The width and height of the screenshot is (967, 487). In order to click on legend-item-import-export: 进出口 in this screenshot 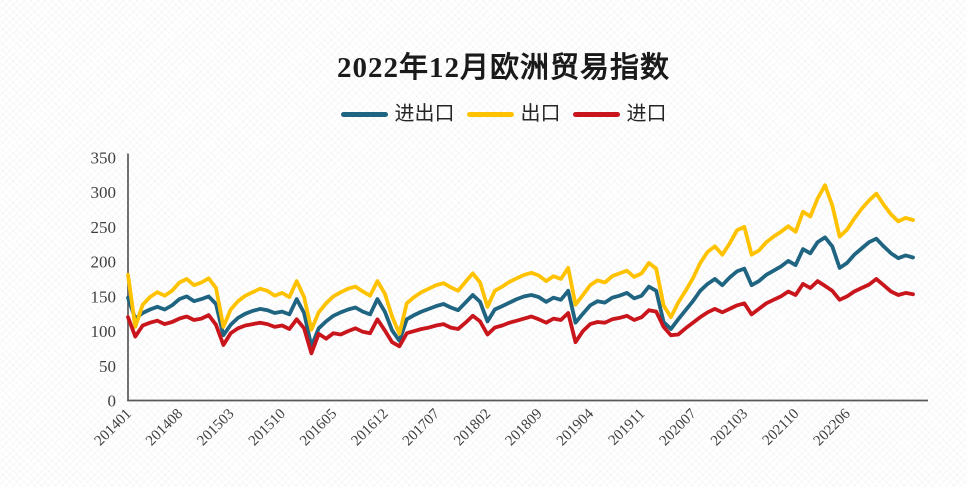, I will do `click(397, 114)`.